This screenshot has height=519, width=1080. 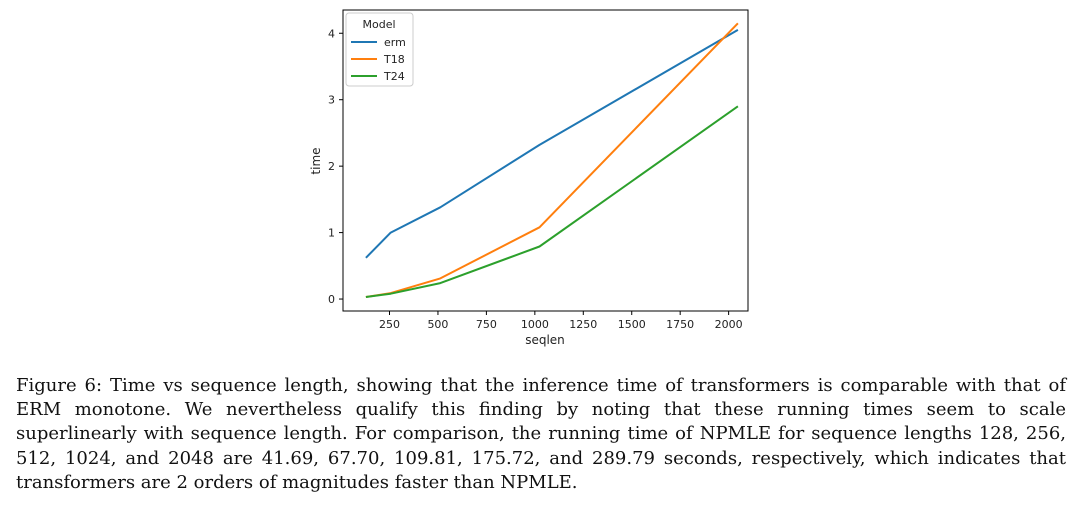 What do you see at coordinates (486, 324) in the screenshot?
I see `x-tick-label: 750` at bounding box center [486, 324].